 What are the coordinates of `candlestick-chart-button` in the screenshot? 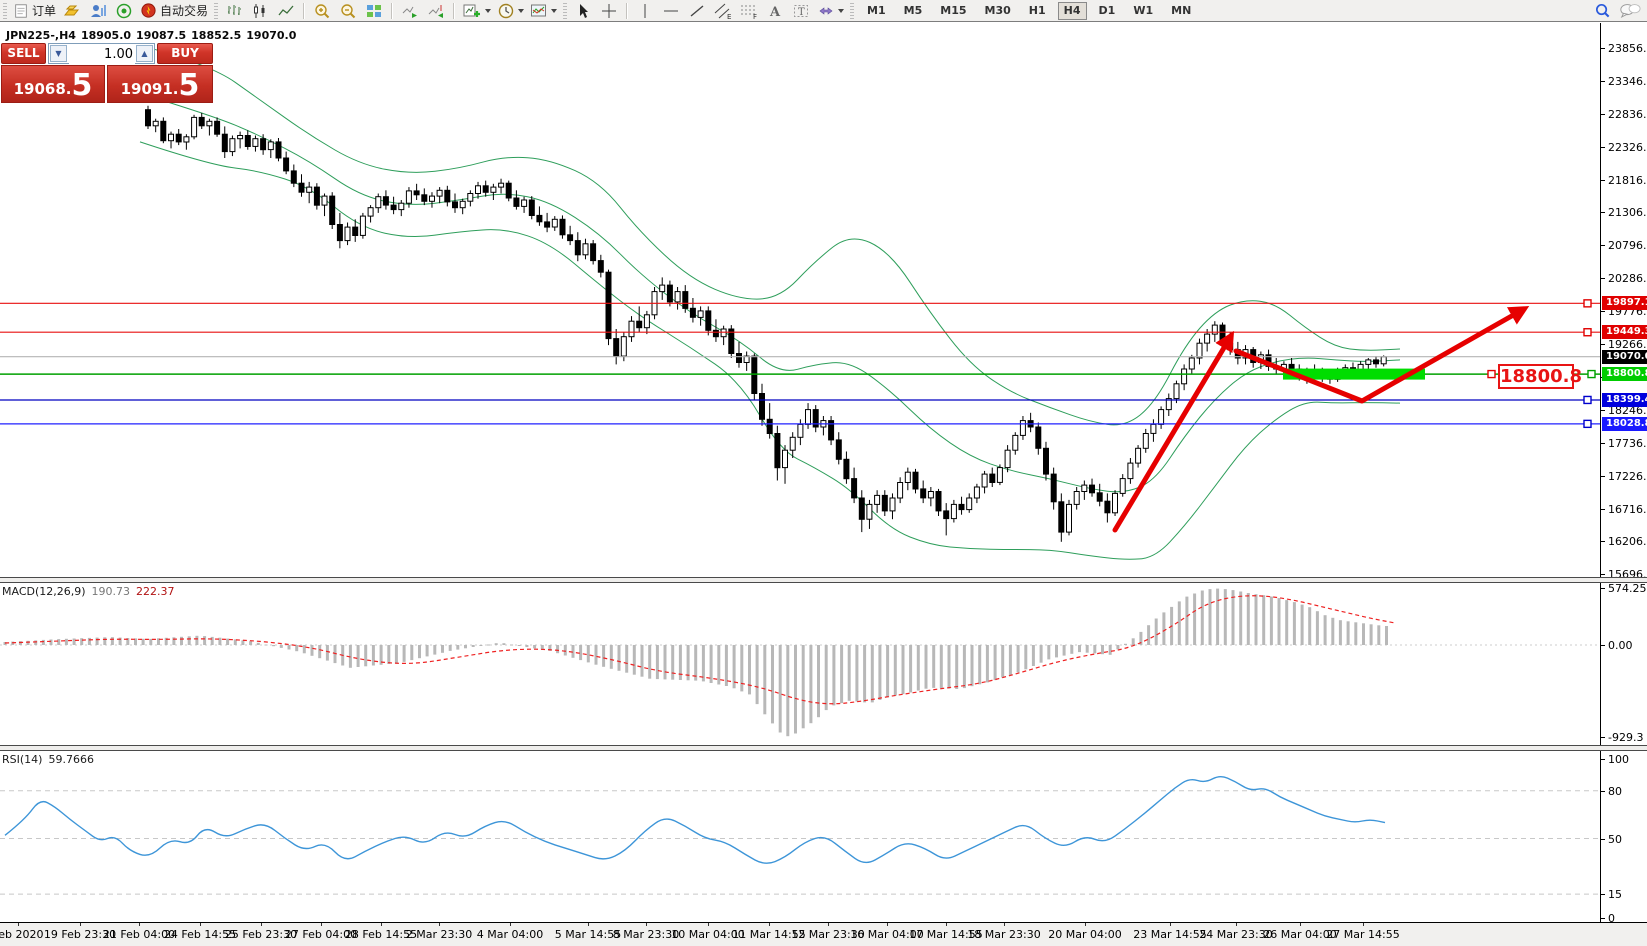 It's located at (260, 11).